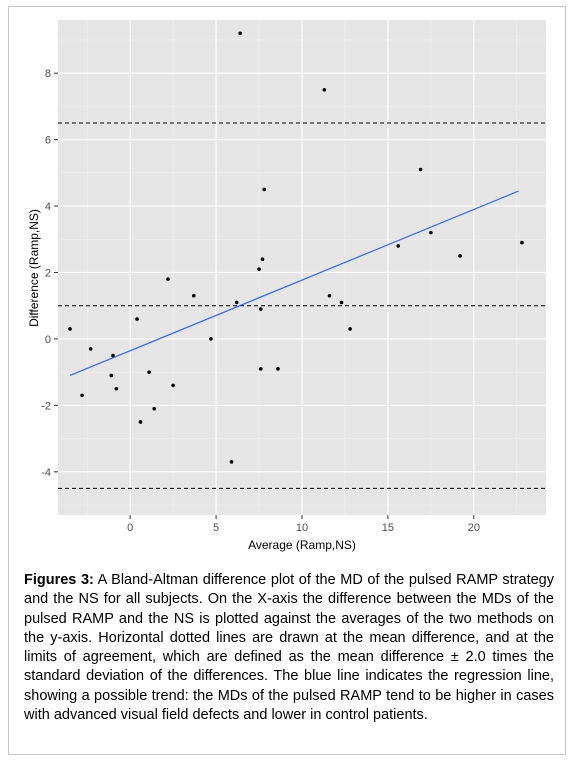 This screenshot has height=763, width=575. What do you see at coordinates (59, 580) in the screenshot?
I see `caption-label: Figures 3:` at bounding box center [59, 580].